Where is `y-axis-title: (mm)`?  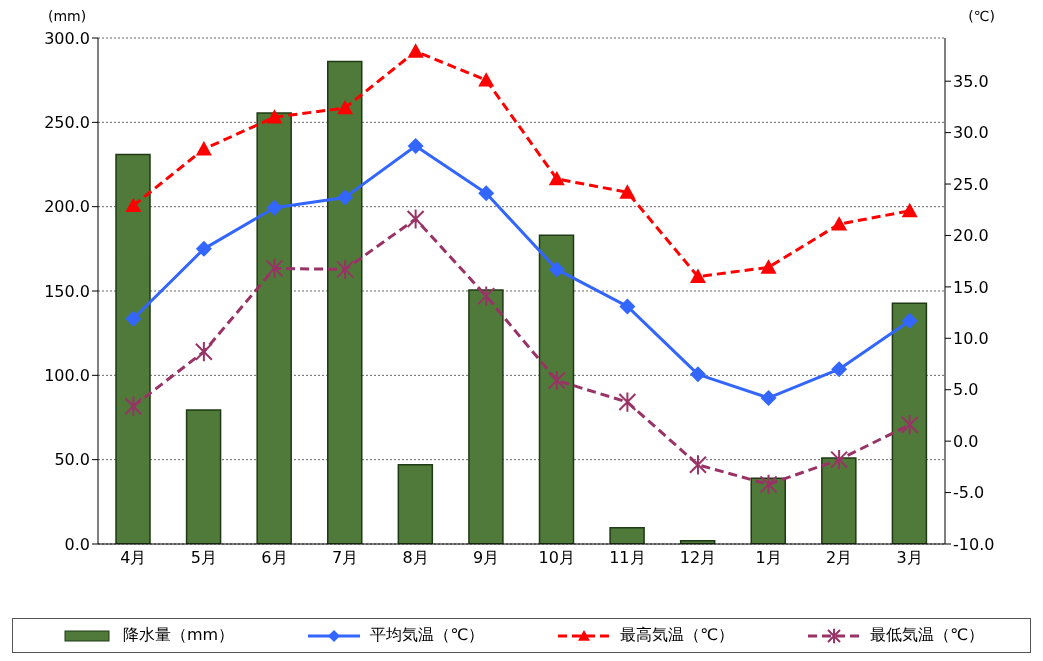 y-axis-title: (mm) is located at coordinates (67, 16).